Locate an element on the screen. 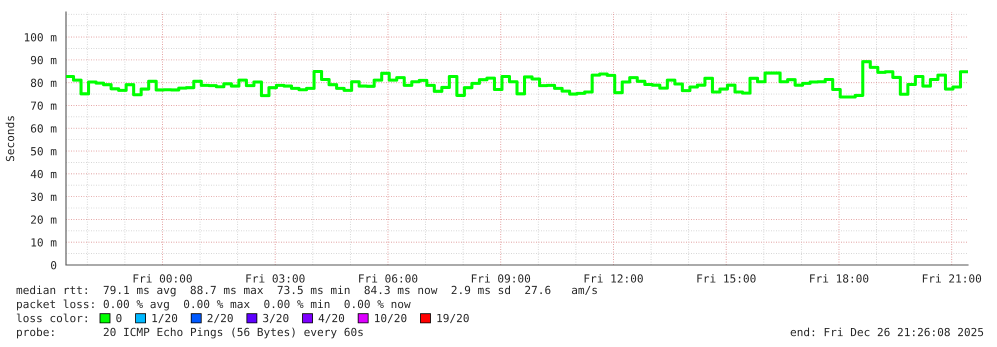  x-tick-label: Fri 09:00 is located at coordinates (501, 278).